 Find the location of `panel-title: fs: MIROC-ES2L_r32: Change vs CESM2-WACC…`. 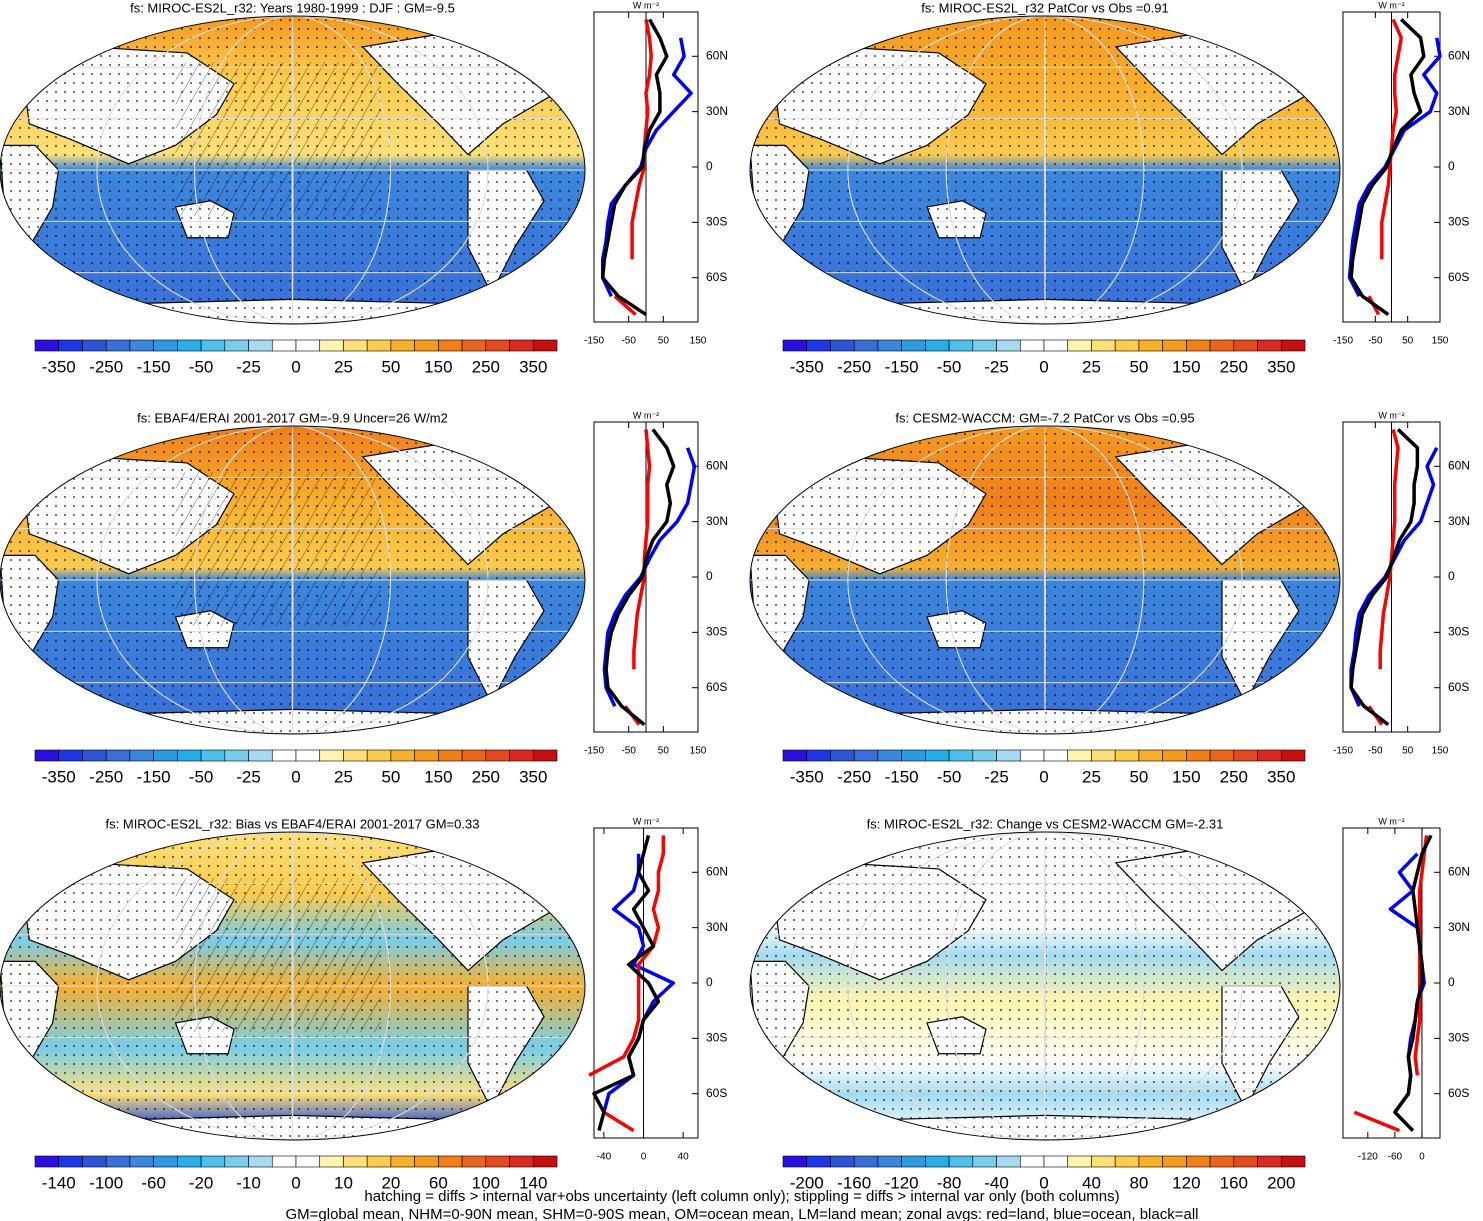

panel-title: fs: MIROC-ES2L_r32: Change vs CESM2-WACC… is located at coordinates (1045, 823).